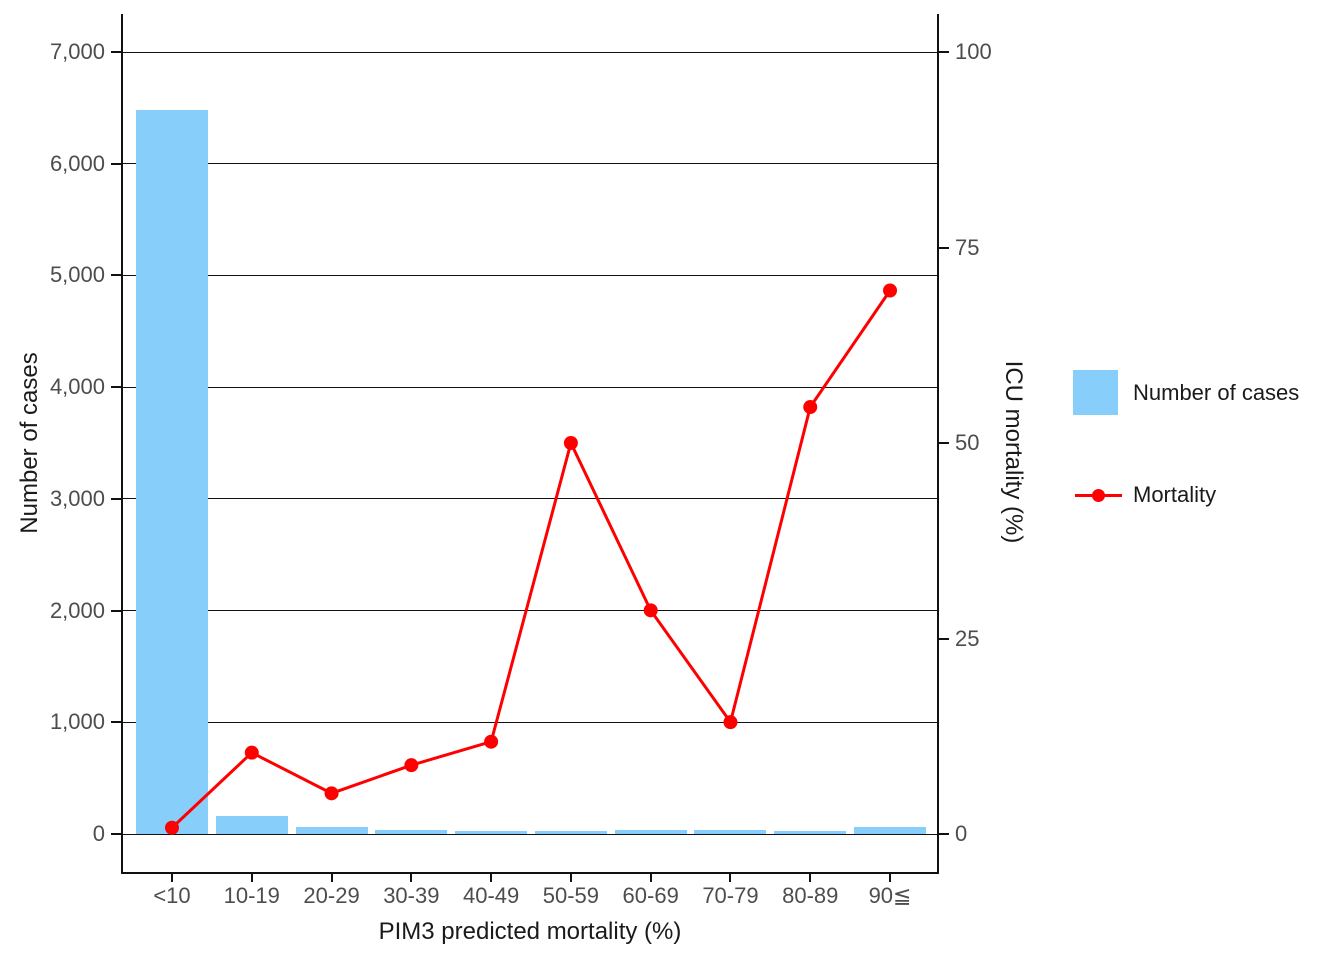 This screenshot has width=1344, height=960. I want to click on y-left-axis-title: Number of cases, so click(29, 443).